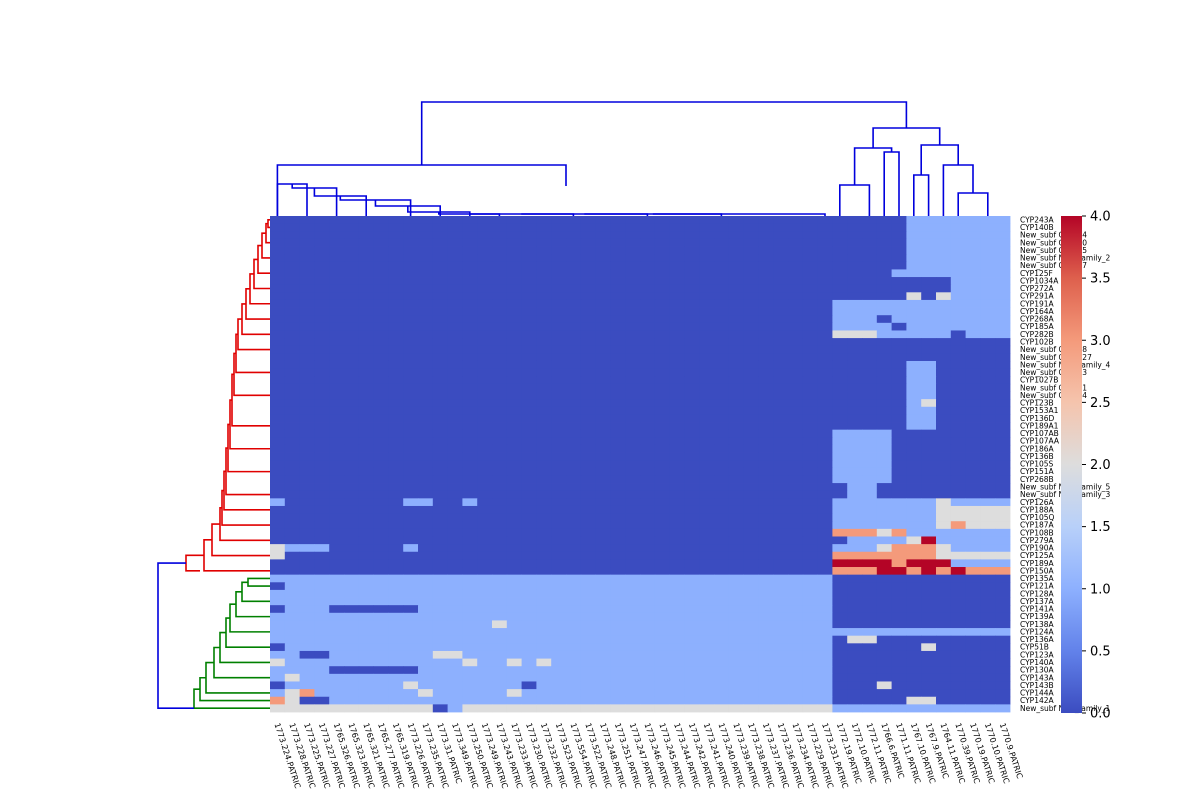 This screenshot has width=1200, height=804. Describe the element at coordinates (1100, 279) in the screenshot. I see `colorbar-tick-label: 3.5` at that location.